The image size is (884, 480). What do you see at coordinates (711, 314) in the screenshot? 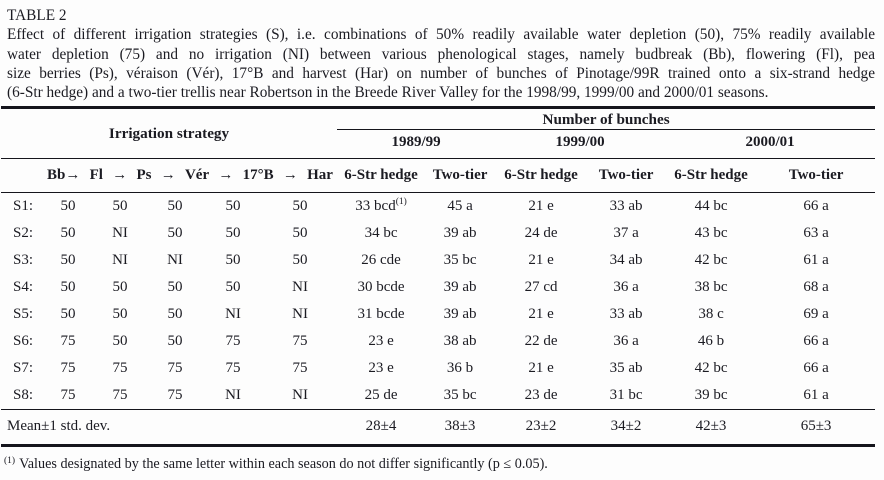
I see `bunch-count-cell: 38 c` at bounding box center [711, 314].